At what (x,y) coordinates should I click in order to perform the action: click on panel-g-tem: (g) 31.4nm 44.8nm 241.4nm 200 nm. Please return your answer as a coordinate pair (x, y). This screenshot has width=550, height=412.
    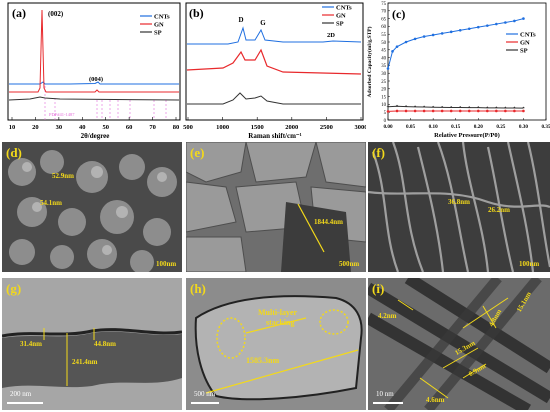
    Looking at the image, I should click on (92, 344).